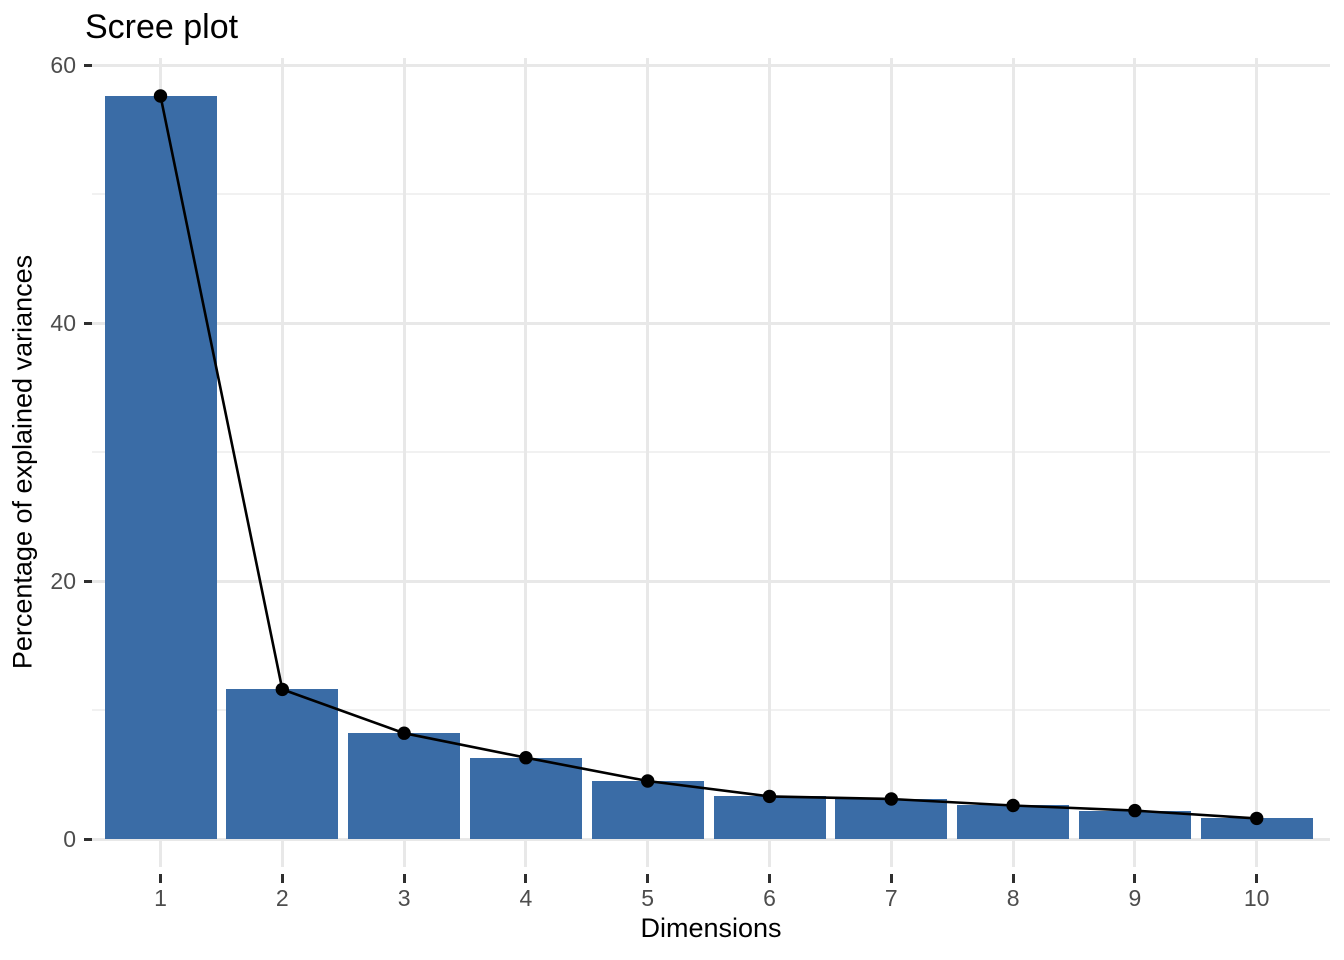  Describe the element at coordinates (404, 898) in the screenshot. I see `x-tick-label-3: 3` at that location.